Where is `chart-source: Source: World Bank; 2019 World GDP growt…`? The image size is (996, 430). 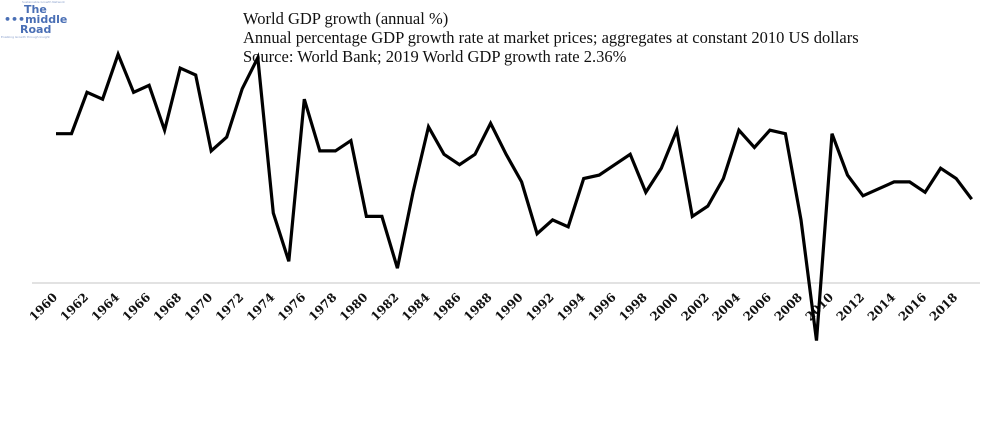
chart-source: Source: World Bank; 2019 World GDP growt… is located at coordinates (435, 56).